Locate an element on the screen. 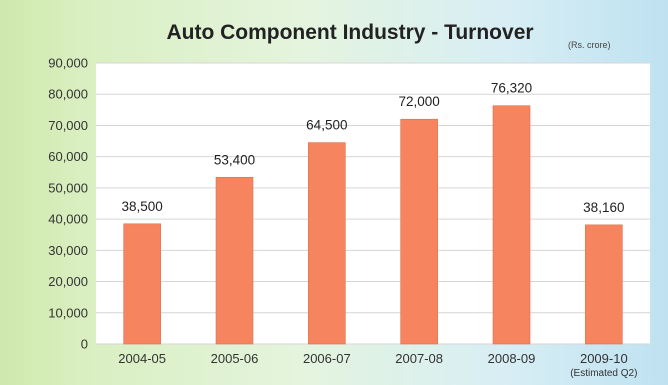 This screenshot has width=668, height=385. data-label: 53,400 is located at coordinates (234, 159).